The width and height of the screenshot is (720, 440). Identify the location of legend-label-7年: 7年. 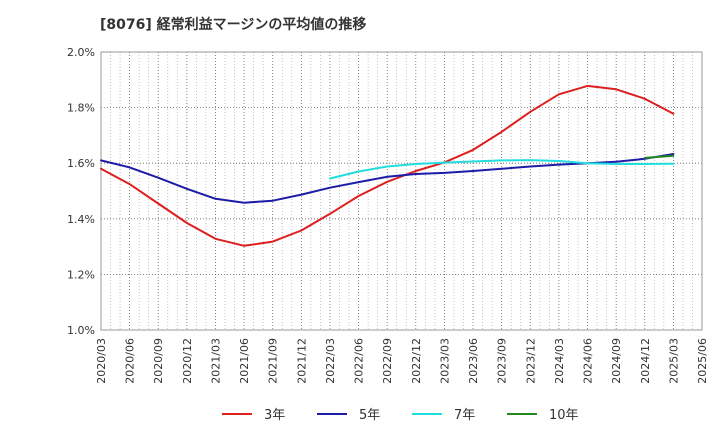
(464, 415).